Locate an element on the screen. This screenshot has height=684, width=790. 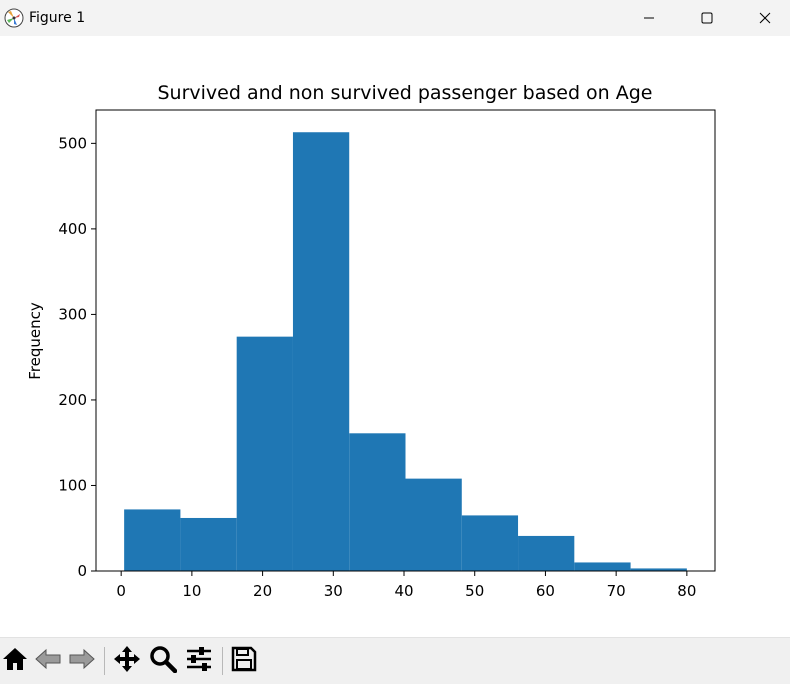
x-tick-label: 60 is located at coordinates (545, 591).